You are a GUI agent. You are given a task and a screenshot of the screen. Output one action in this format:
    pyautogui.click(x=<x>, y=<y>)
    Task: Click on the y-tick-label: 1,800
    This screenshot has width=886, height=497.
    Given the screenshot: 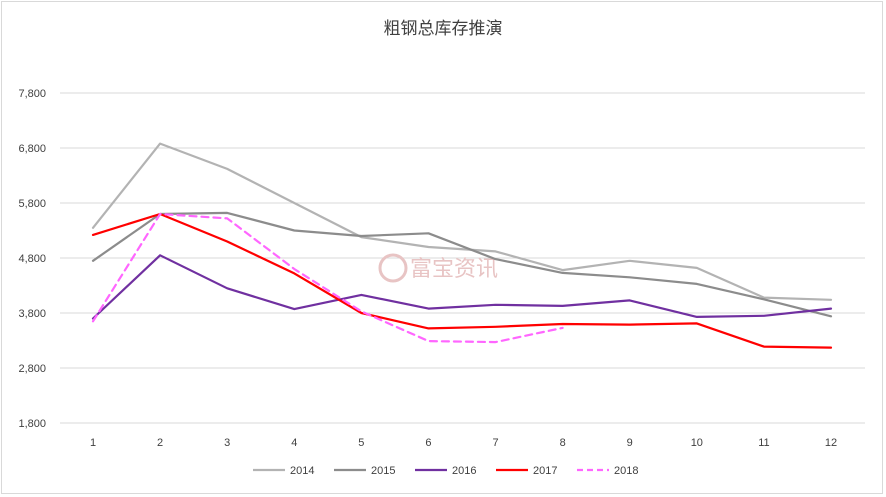 What is the action you would take?
    pyautogui.click(x=32, y=424)
    